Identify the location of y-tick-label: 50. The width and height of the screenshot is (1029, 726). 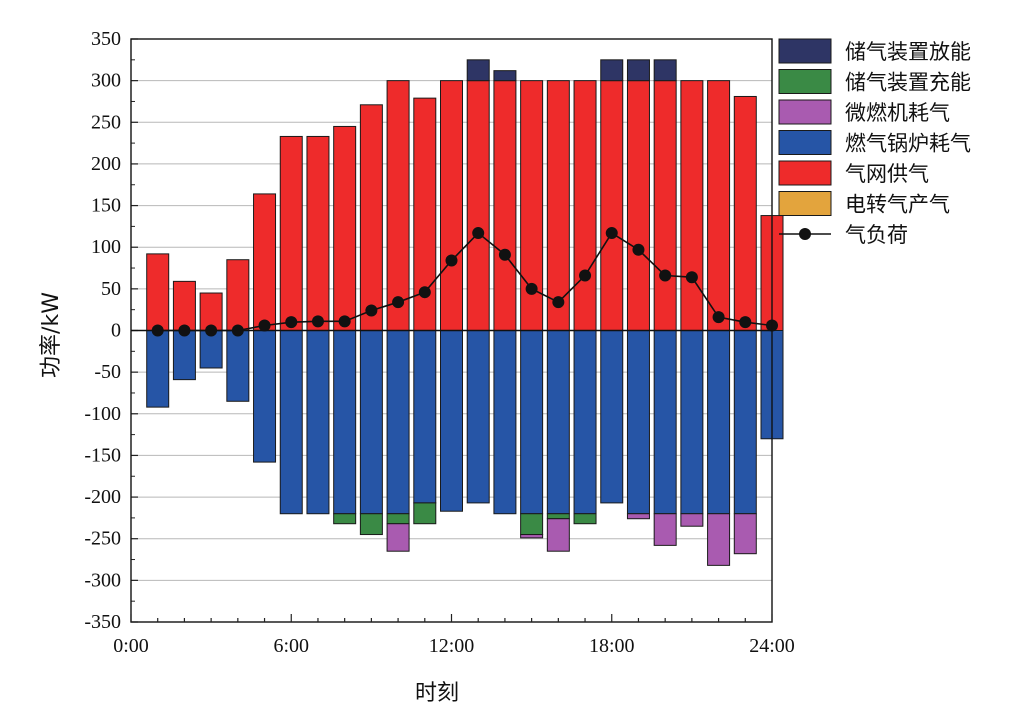
(111, 289).